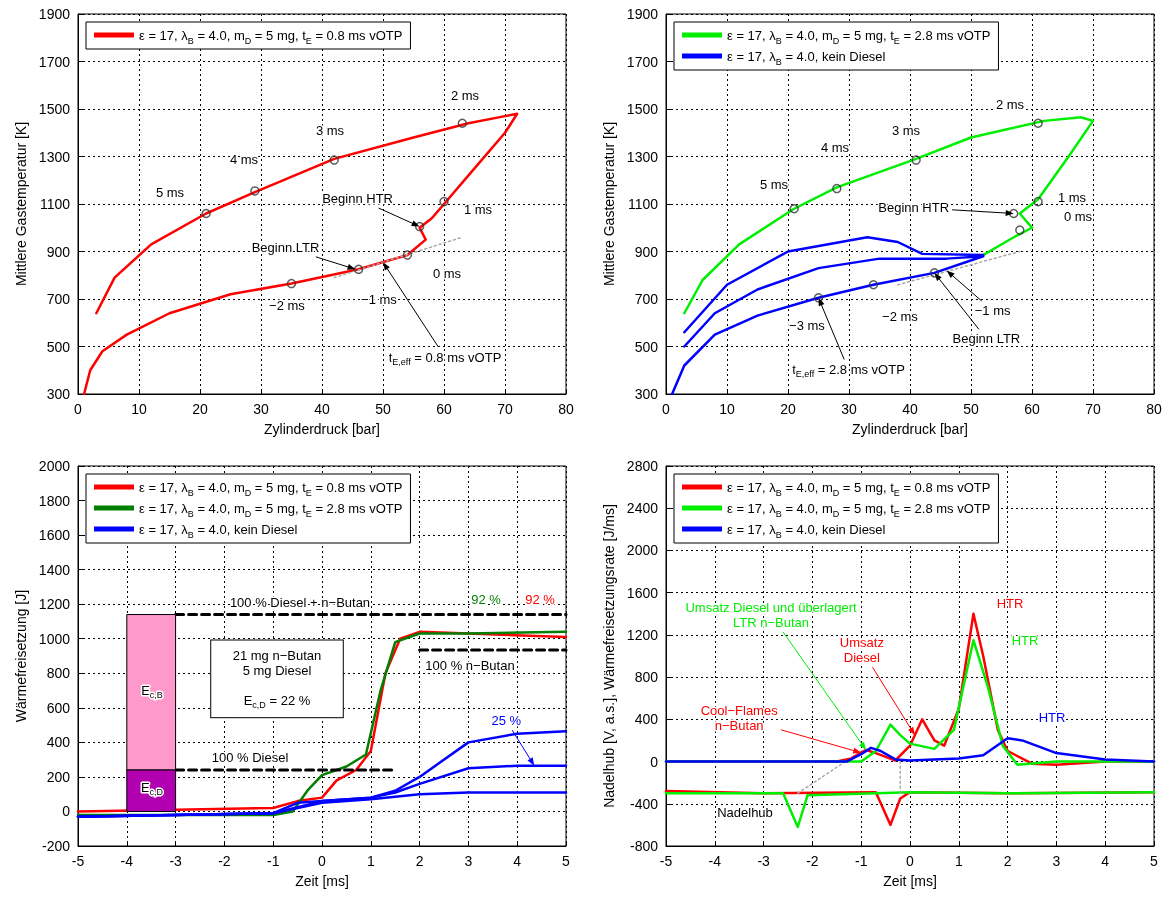 The width and height of the screenshot is (1176, 905). What do you see at coordinates (608, 656) in the screenshot?
I see `y-axis-title: Nadelhub [V, a.s.], Wärmefreisetzungsrate [J/ms]` at bounding box center [608, 656].